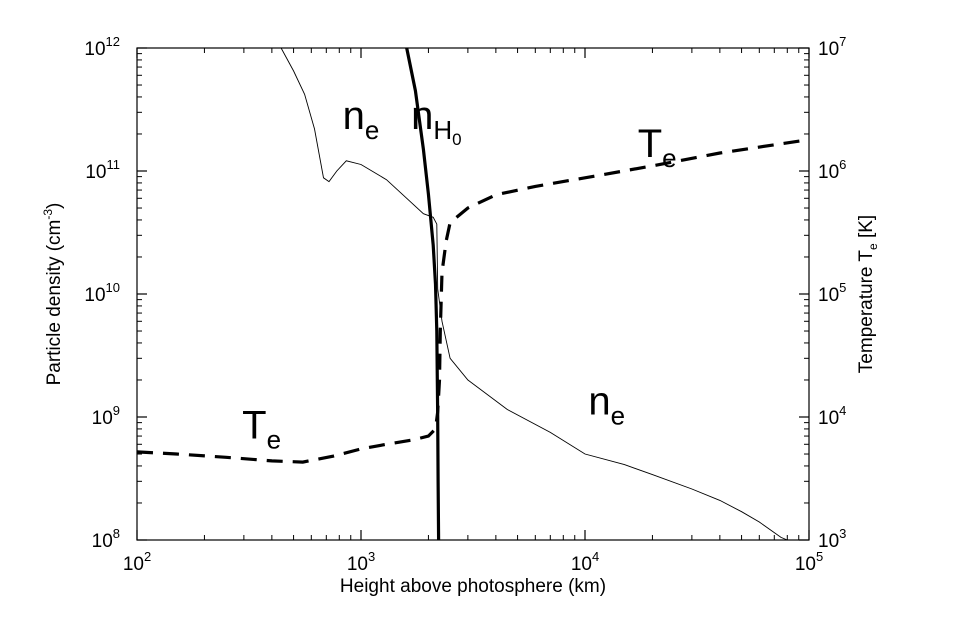 This screenshot has width=970, height=622. I want to click on y-right-tick-label: 10⁷, so click(832, 47).